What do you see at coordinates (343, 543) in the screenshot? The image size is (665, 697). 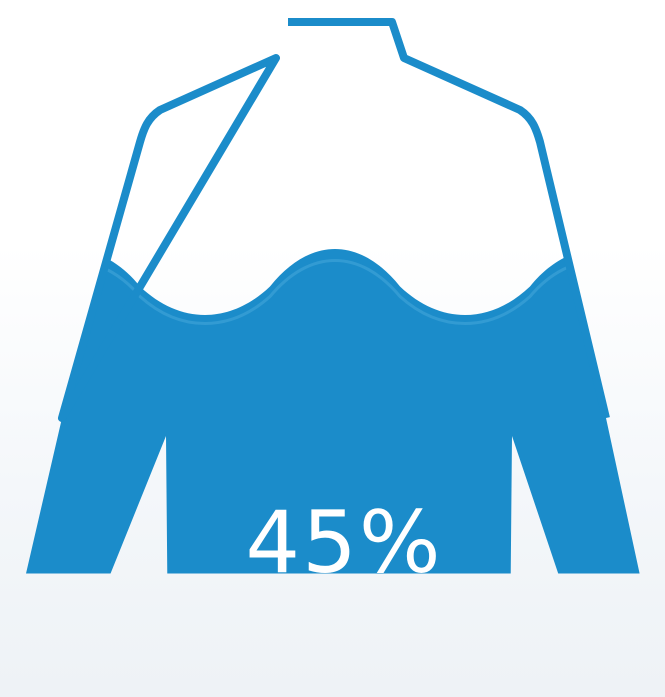 I see `percentage-label: 45%` at bounding box center [343, 543].